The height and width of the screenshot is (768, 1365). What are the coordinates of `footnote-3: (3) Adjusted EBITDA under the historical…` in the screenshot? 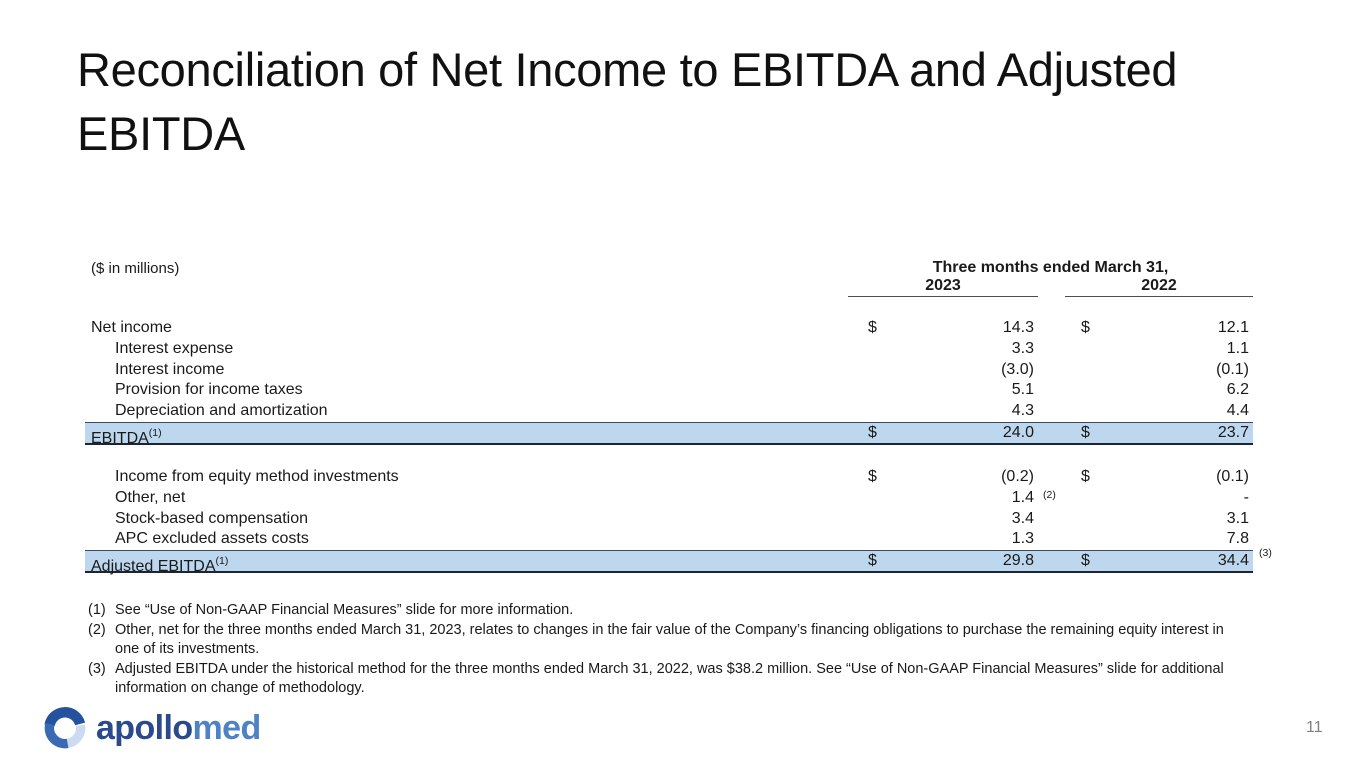 It's located at (669, 679).